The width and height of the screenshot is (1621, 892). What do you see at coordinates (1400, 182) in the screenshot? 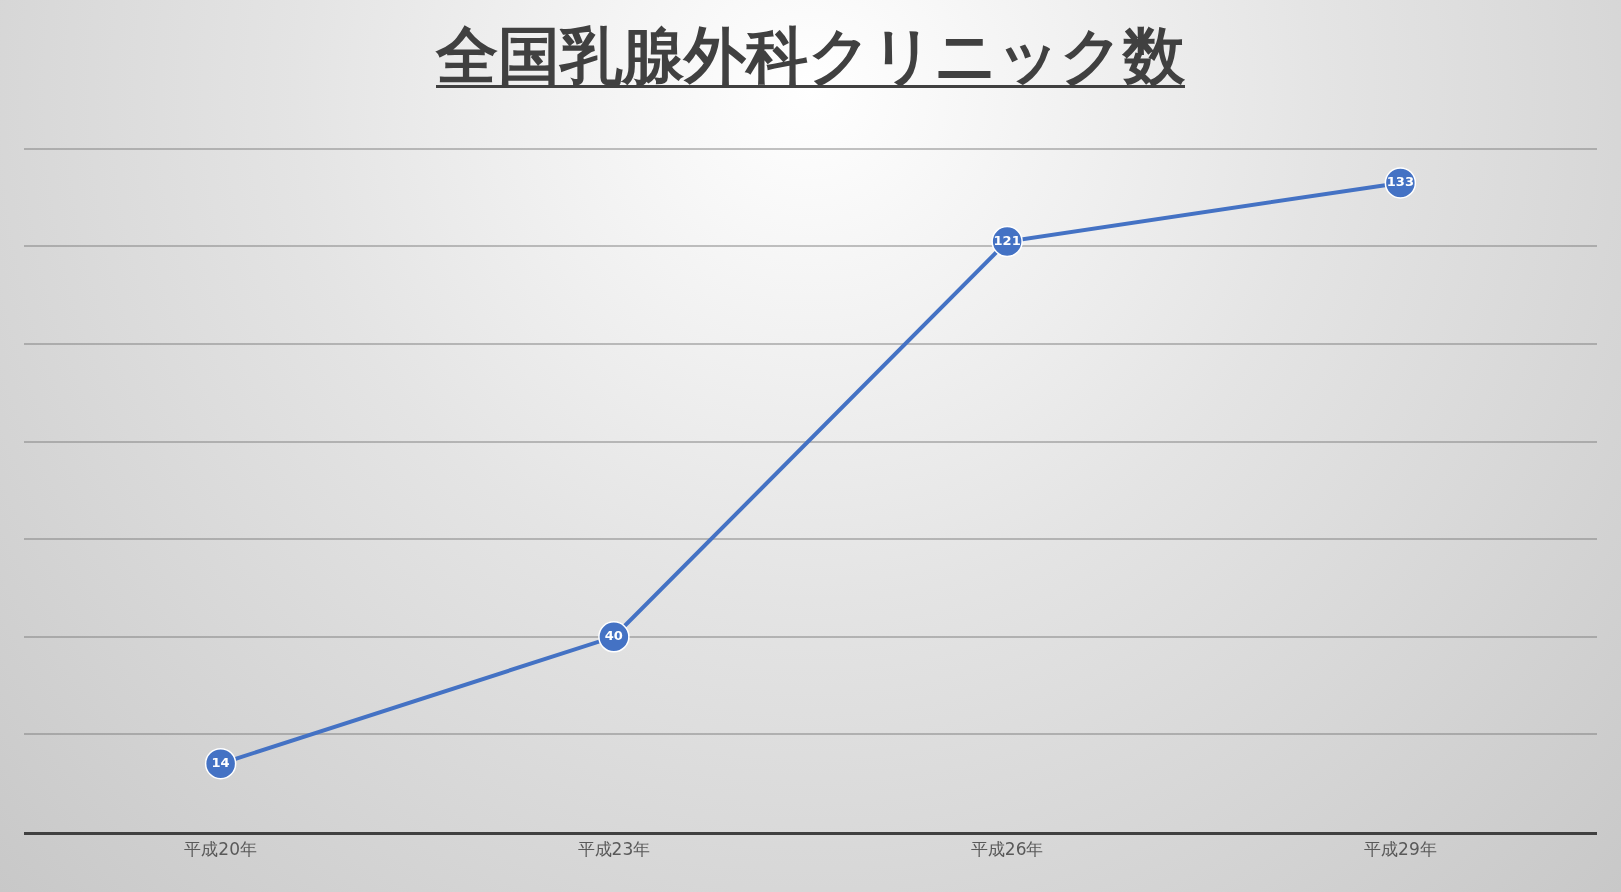
I see `data-label: 133` at bounding box center [1400, 182].